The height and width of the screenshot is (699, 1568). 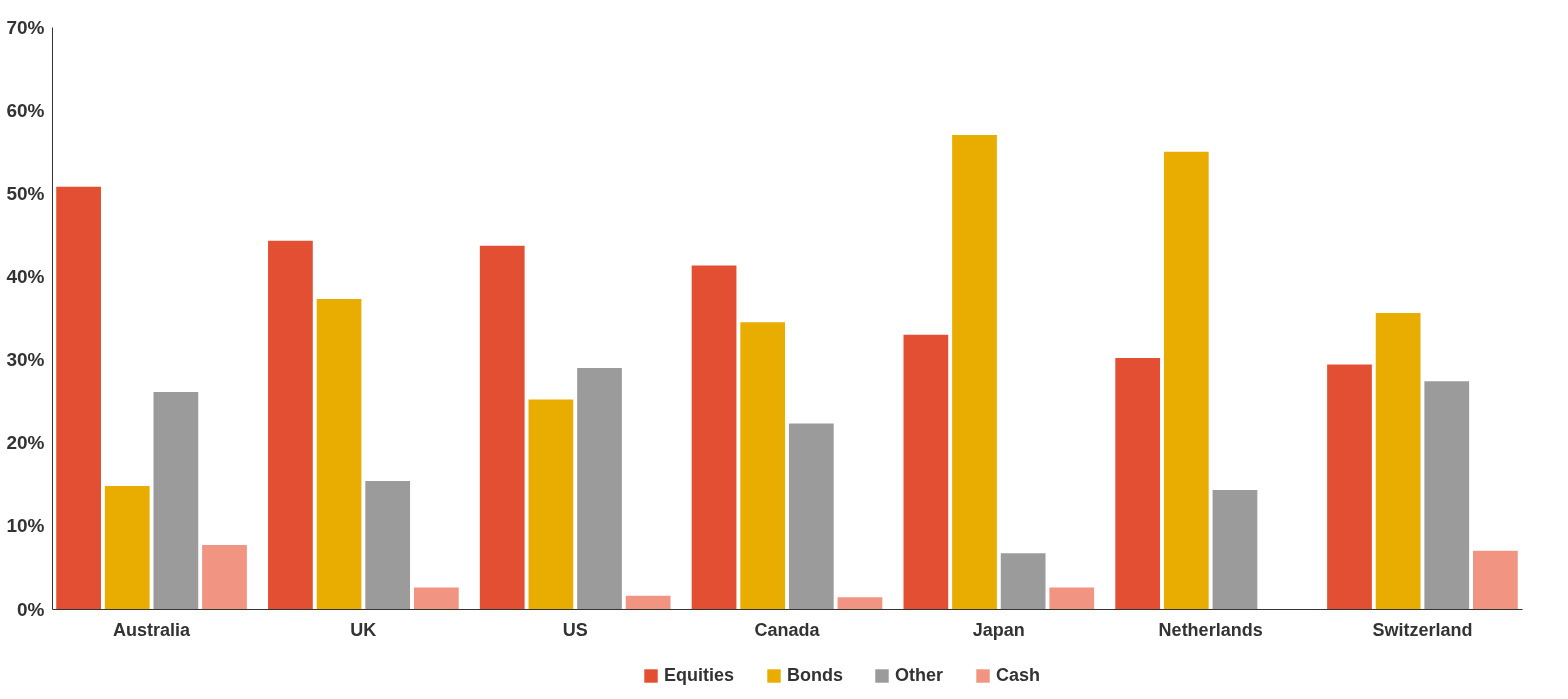 I want to click on y-tick-label: 30%, so click(x=25, y=360).